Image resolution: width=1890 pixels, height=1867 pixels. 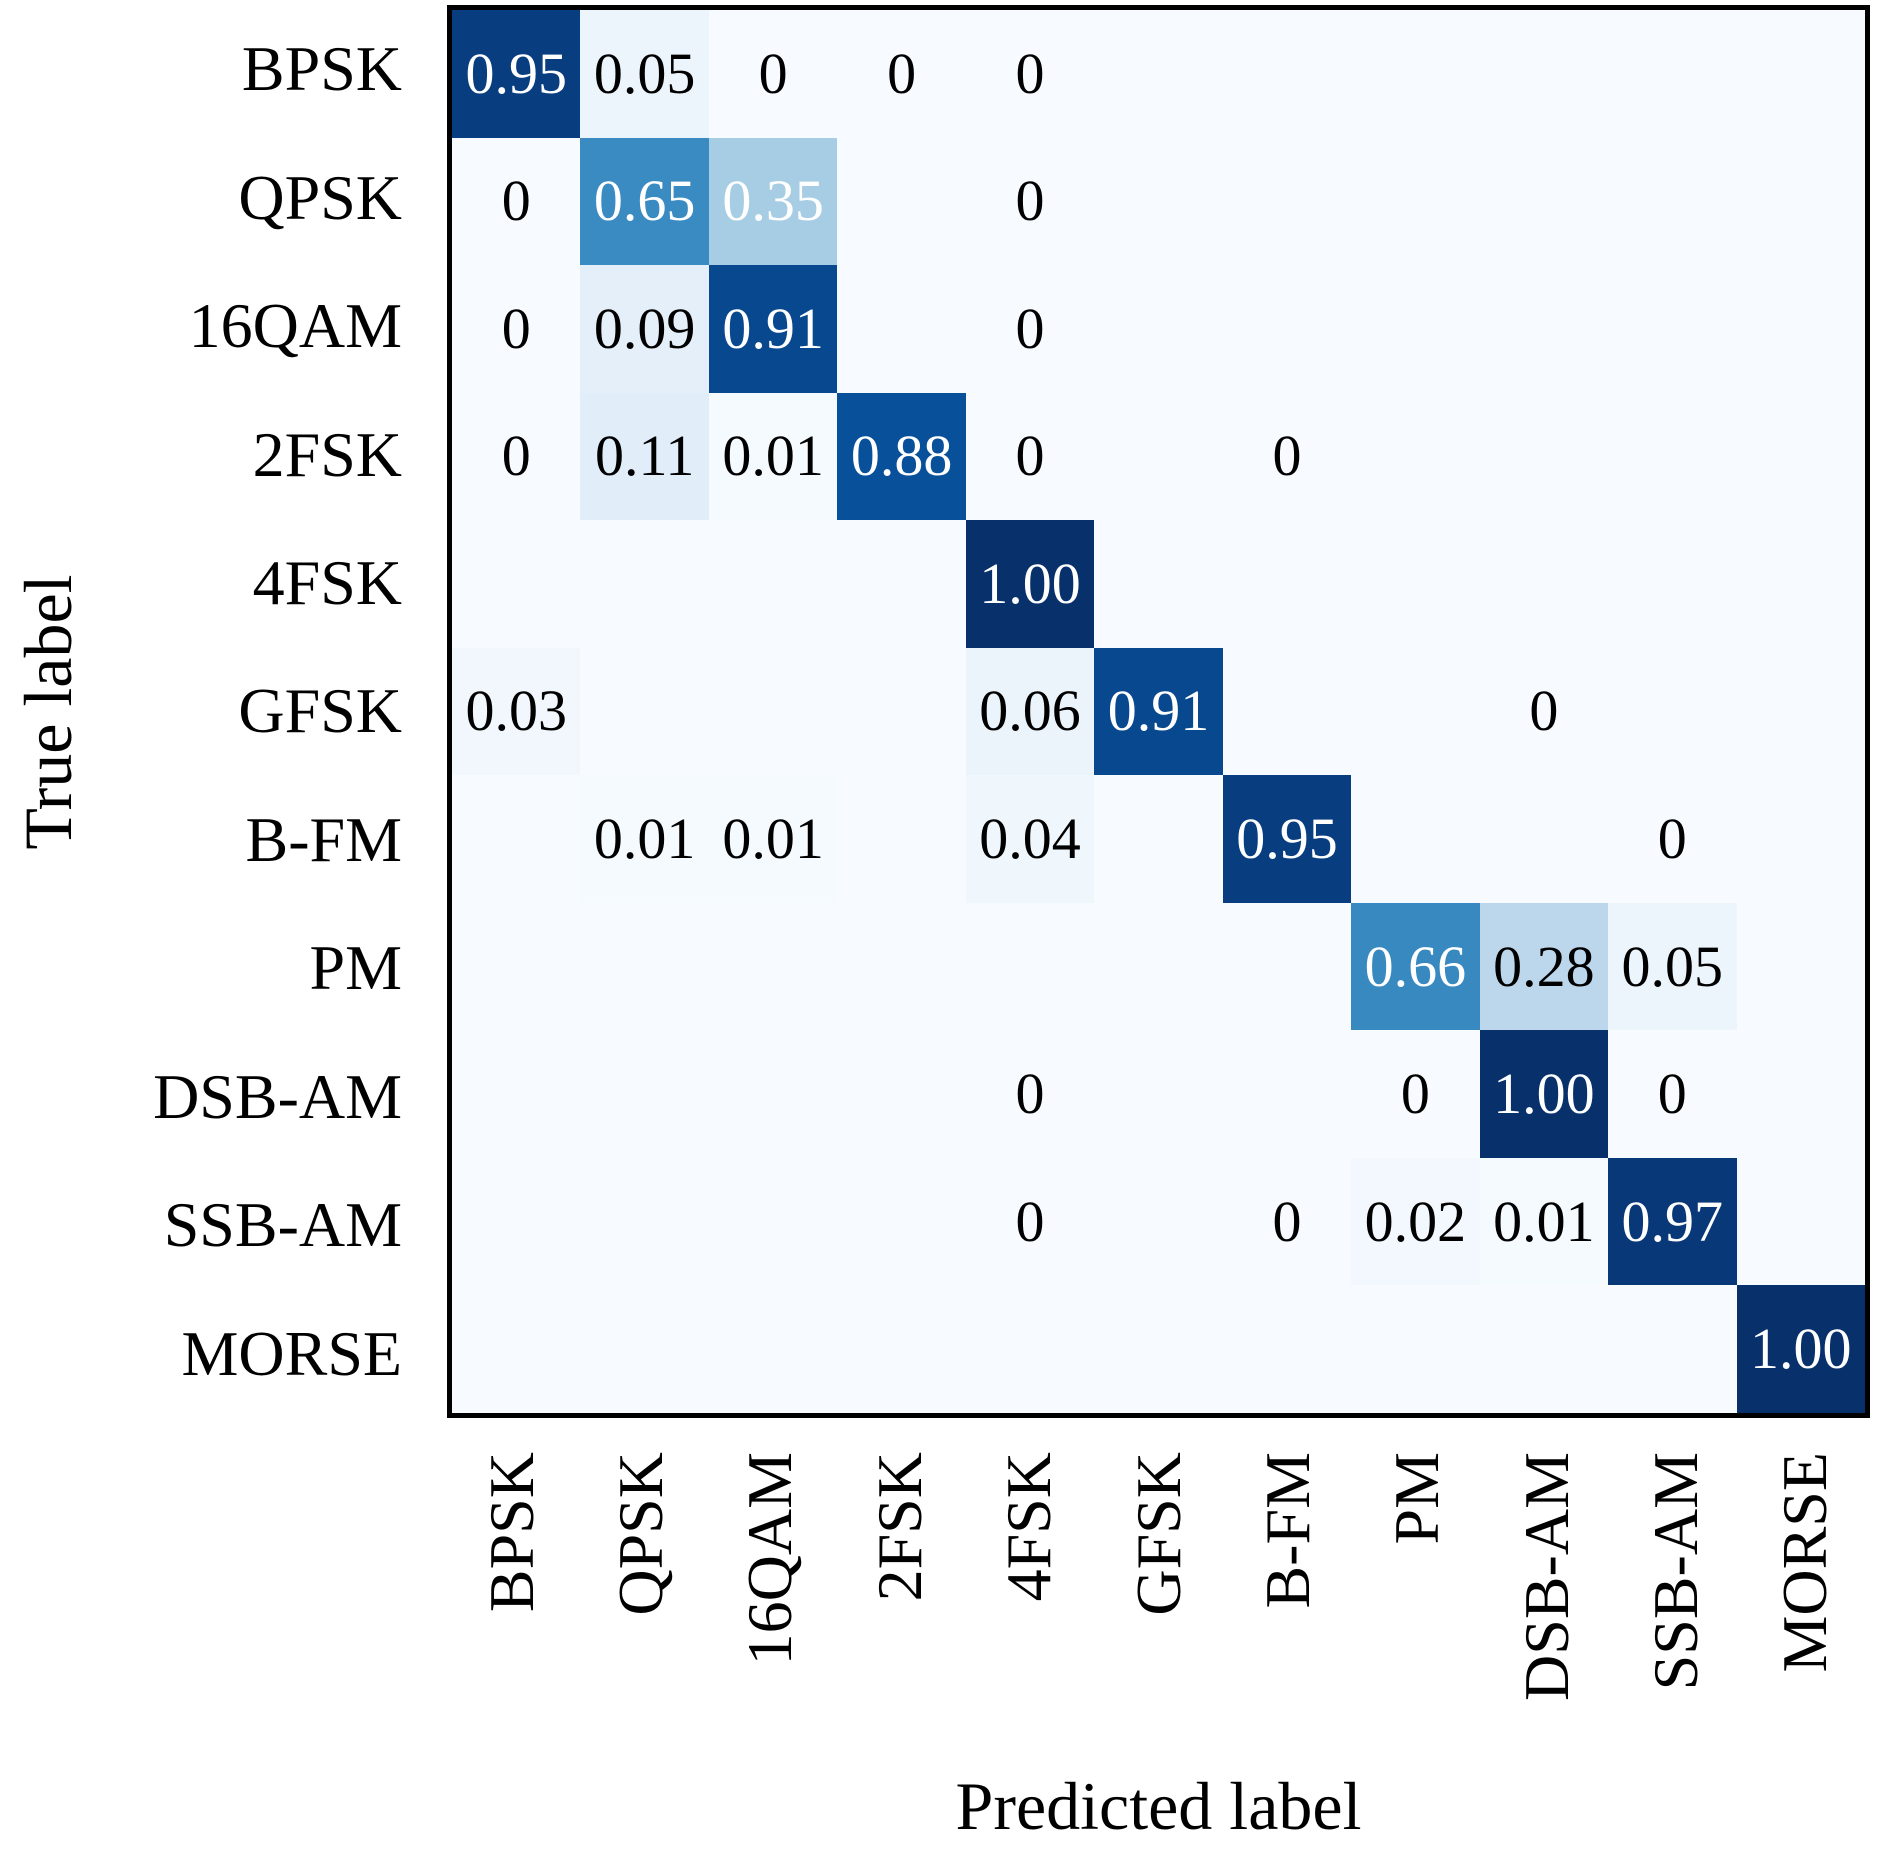 I want to click on matrix-cell: 0.05, so click(x=1672, y=966).